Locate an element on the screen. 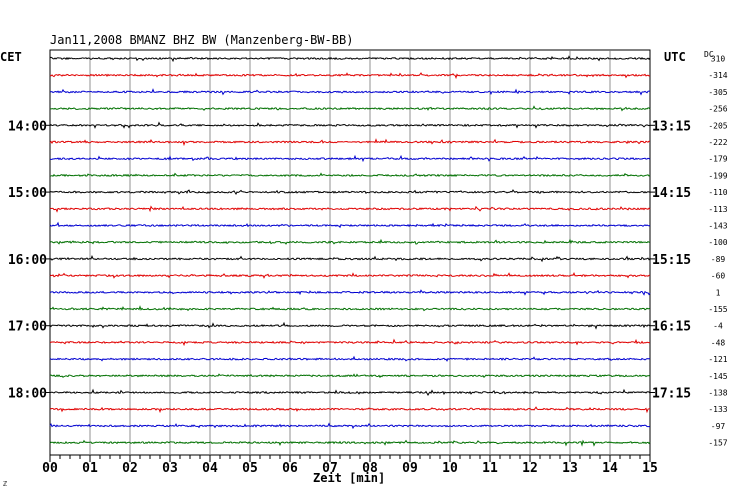  cet-hour-label: 14:00 is located at coordinates (27, 126).